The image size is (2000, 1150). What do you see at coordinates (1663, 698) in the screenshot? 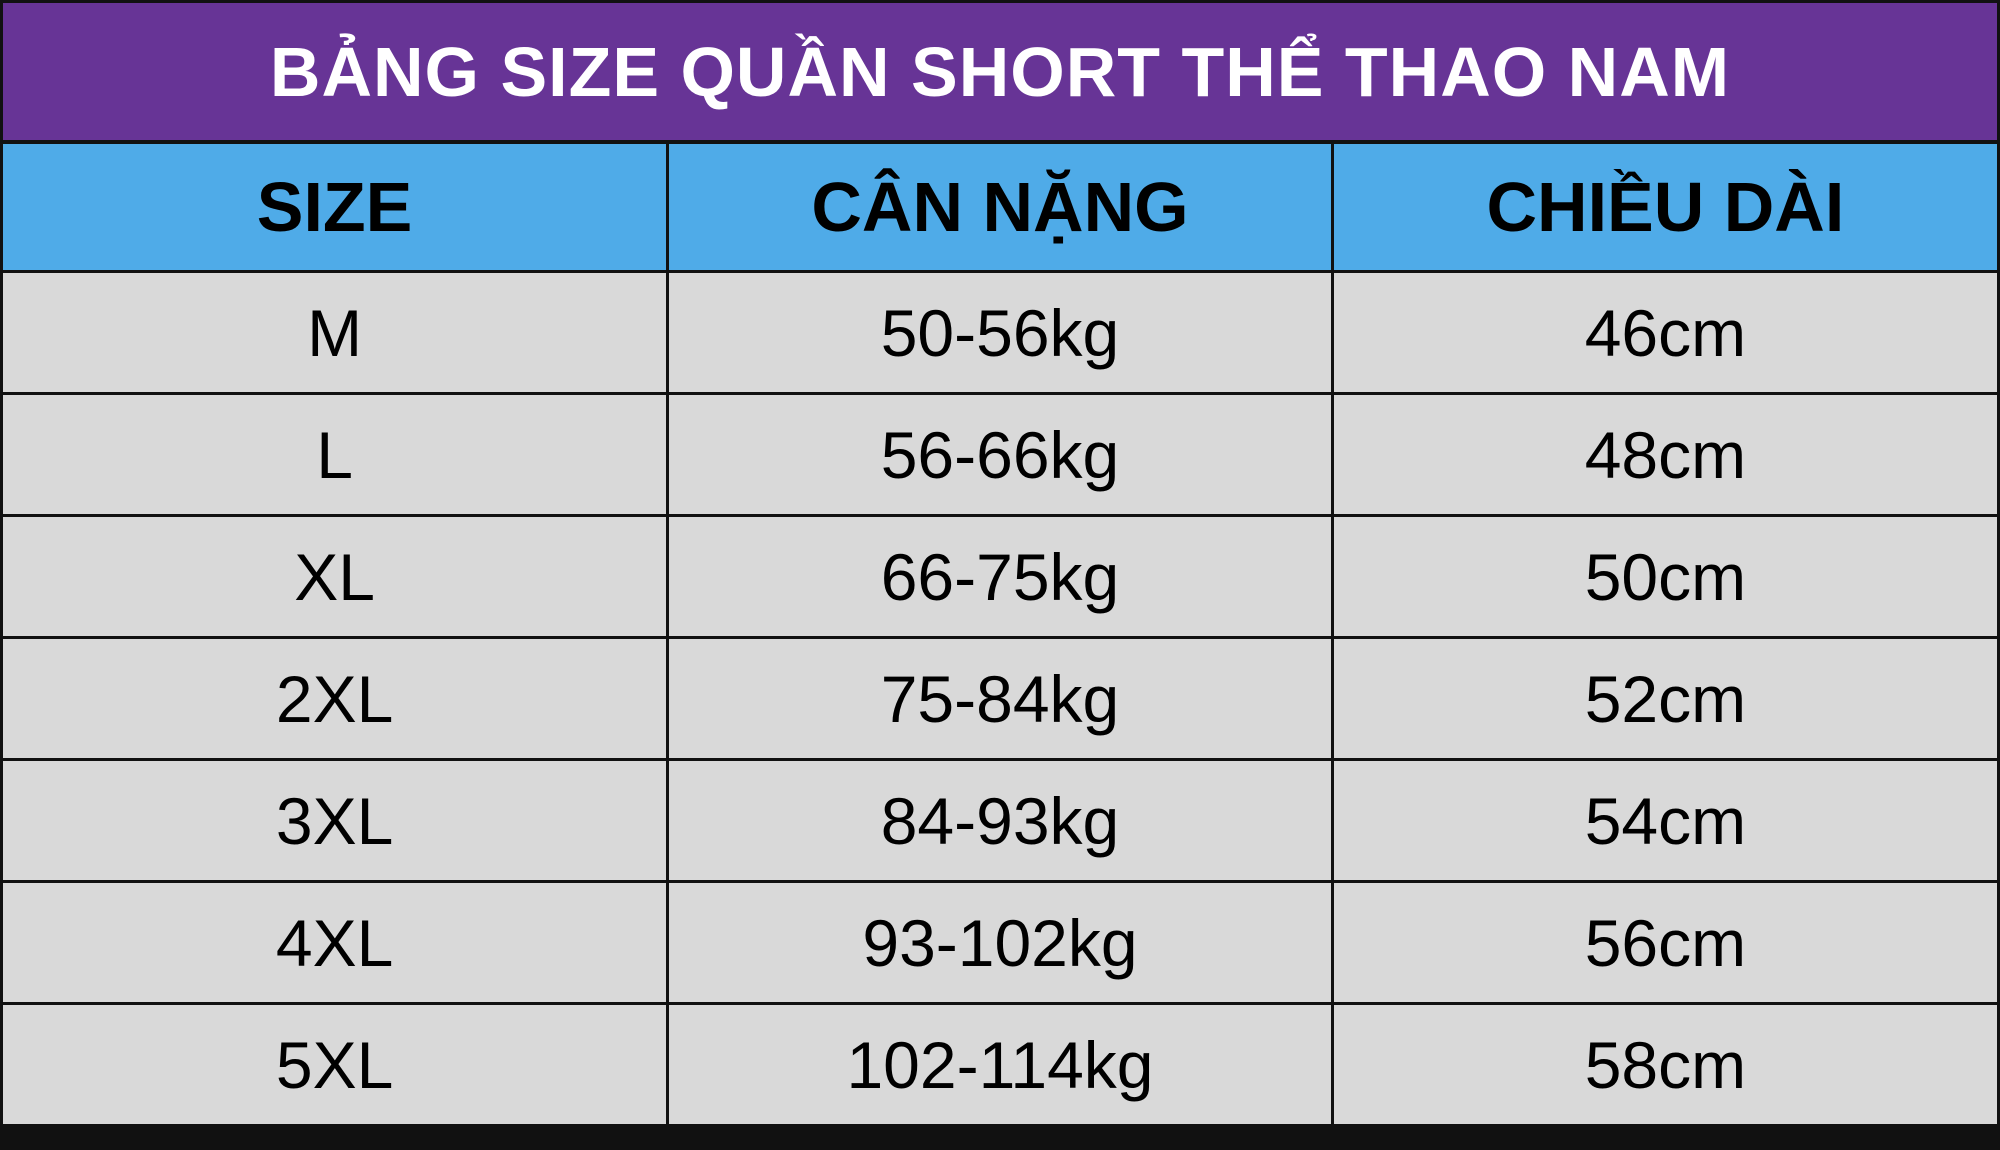
I see `cell-length: 52cm` at bounding box center [1663, 698].